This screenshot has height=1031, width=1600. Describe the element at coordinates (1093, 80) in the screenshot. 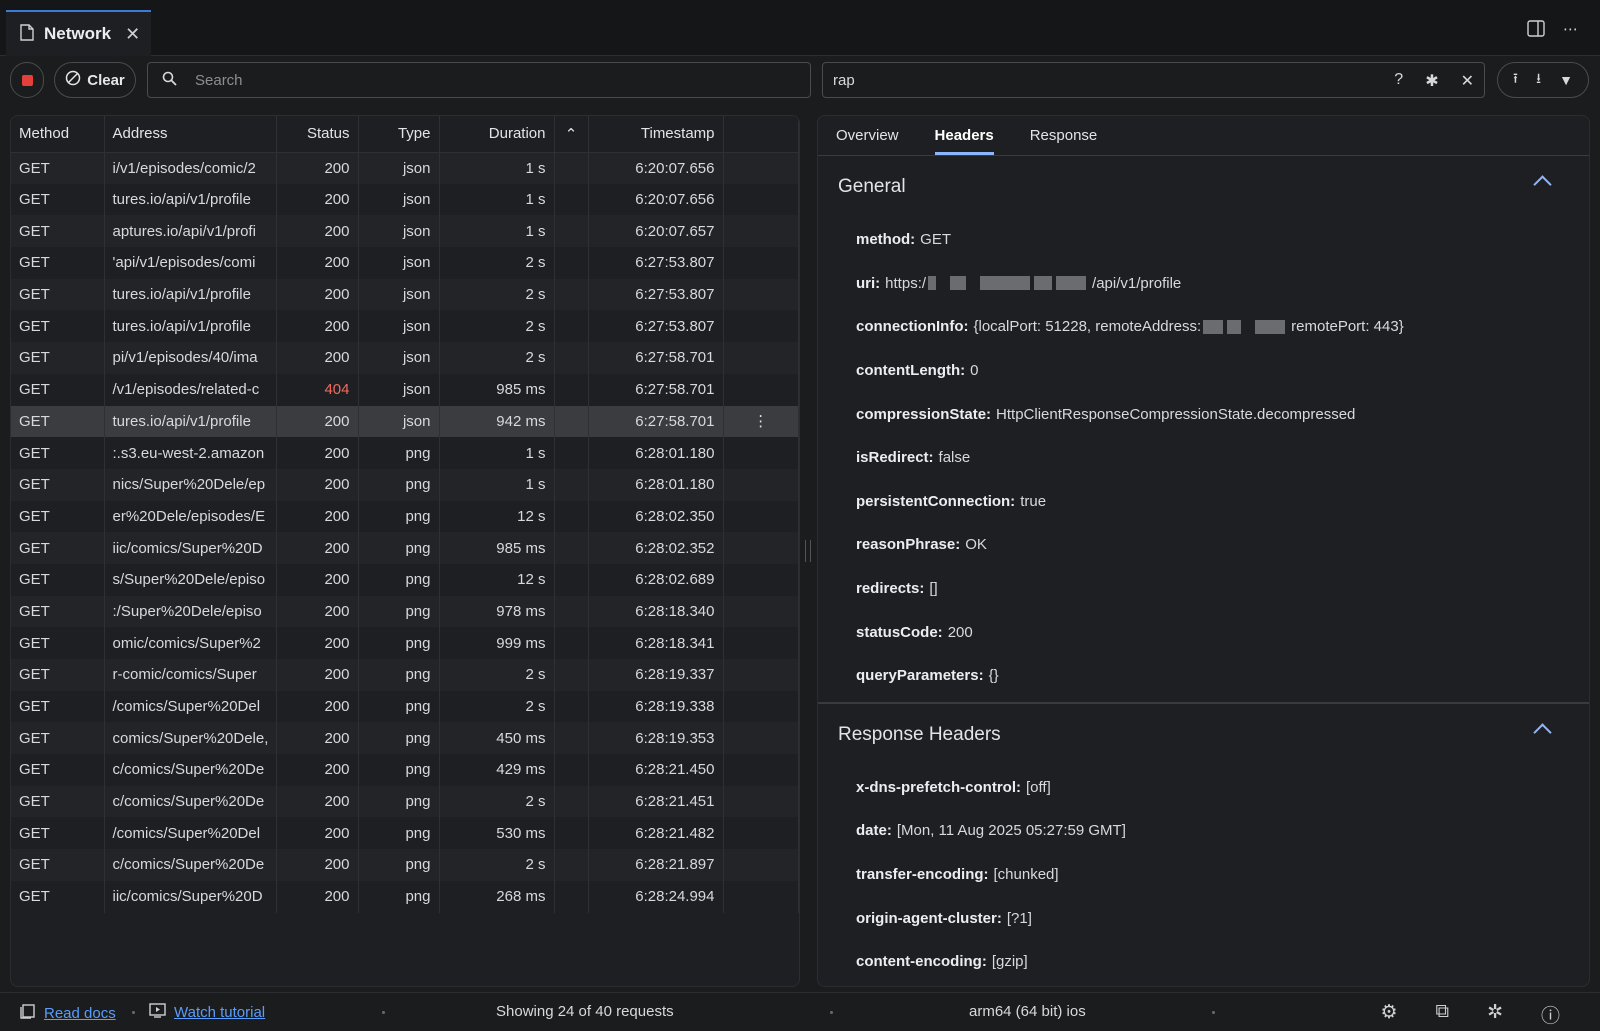

I see `filter-input` at that location.